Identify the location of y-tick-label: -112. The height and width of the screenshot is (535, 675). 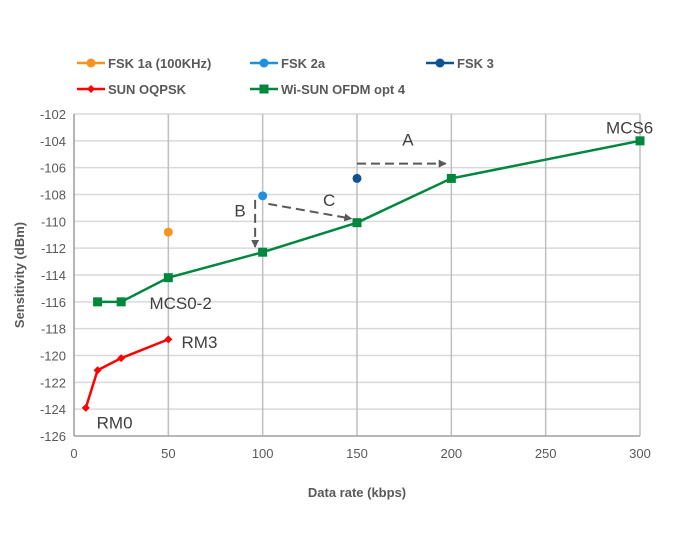
(53, 248).